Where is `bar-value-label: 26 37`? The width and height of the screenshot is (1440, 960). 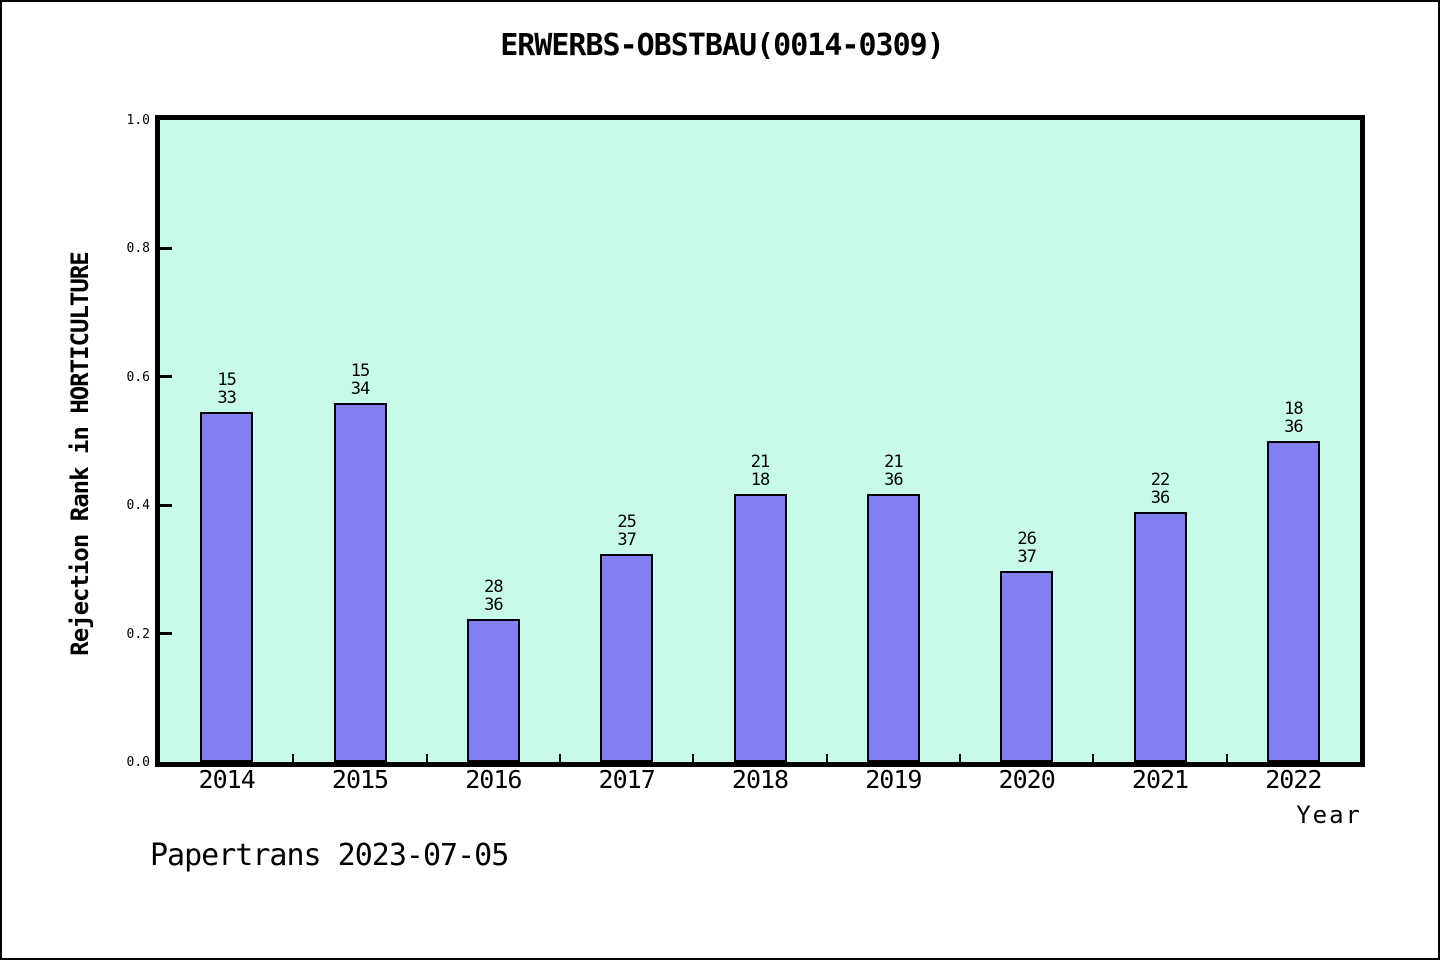 bar-value-label: 26 37 is located at coordinates (1026, 548).